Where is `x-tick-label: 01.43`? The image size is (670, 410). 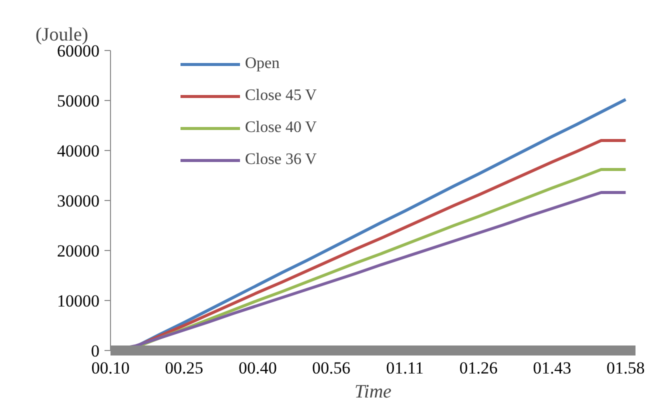
x-tick-label: 01.43 is located at coordinates (552, 368).